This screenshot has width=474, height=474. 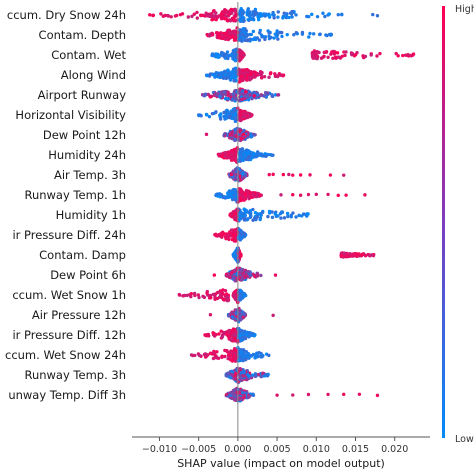 I want to click on x-tick-label: −0.010, so click(x=159, y=449).